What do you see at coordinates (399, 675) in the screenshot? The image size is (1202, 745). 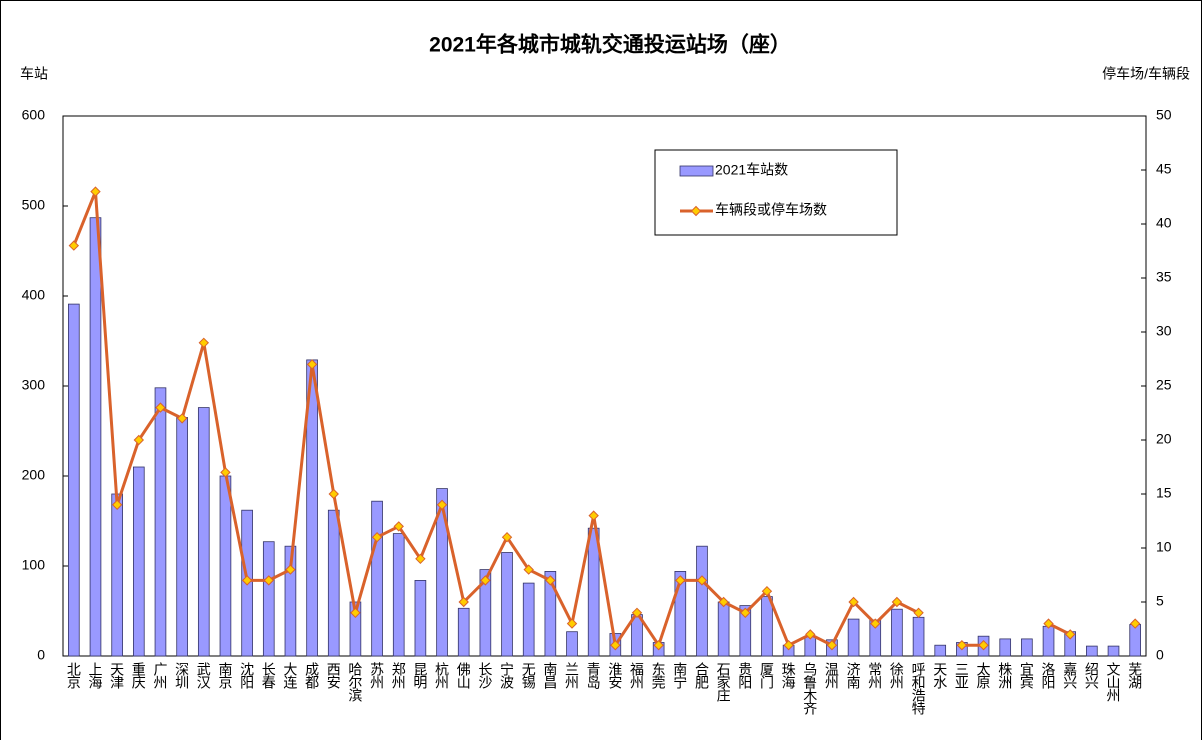 I see `x-tick-label: 郑州` at bounding box center [399, 675].